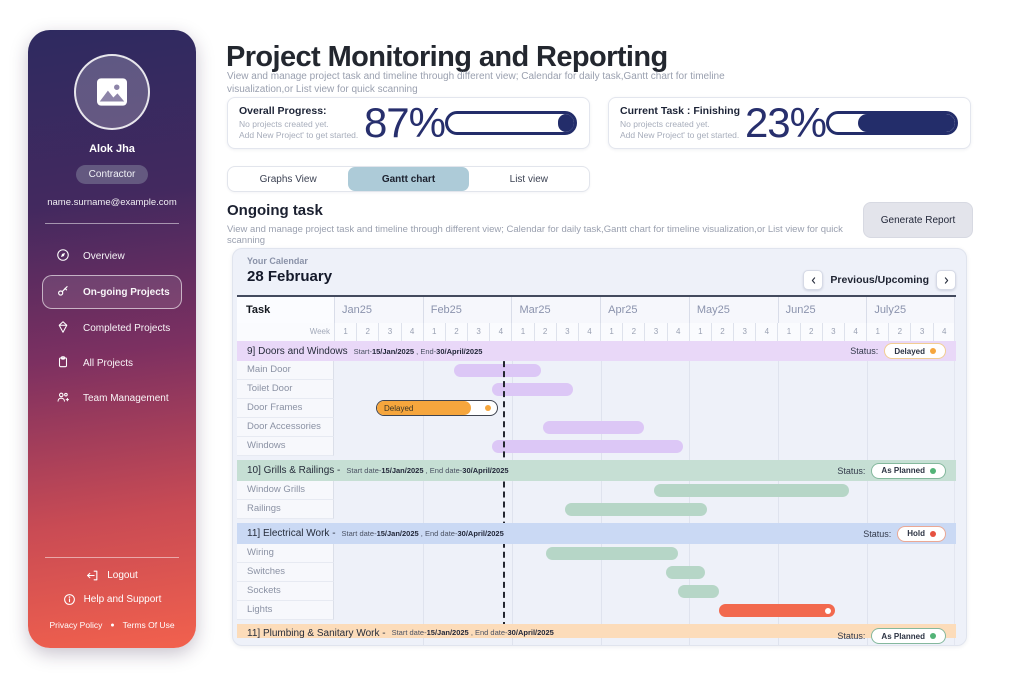 The height and width of the screenshot is (675, 1024). I want to click on avatar, so click(112, 92).